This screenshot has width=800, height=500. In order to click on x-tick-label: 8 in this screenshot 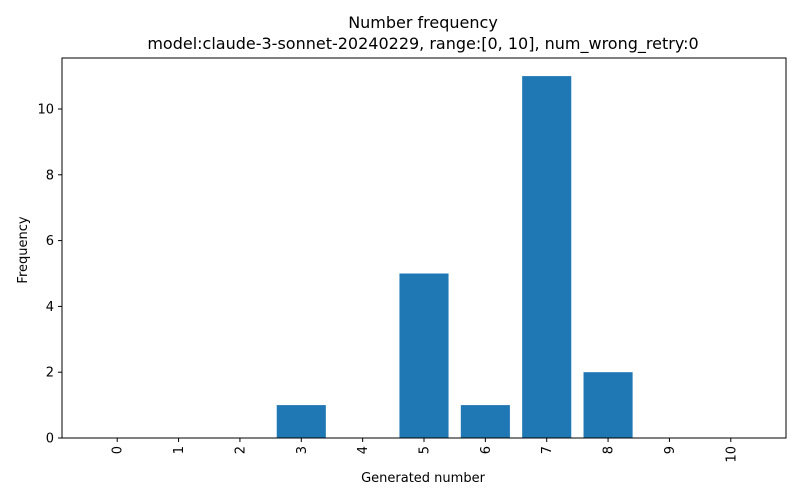, I will do `click(609, 450)`.